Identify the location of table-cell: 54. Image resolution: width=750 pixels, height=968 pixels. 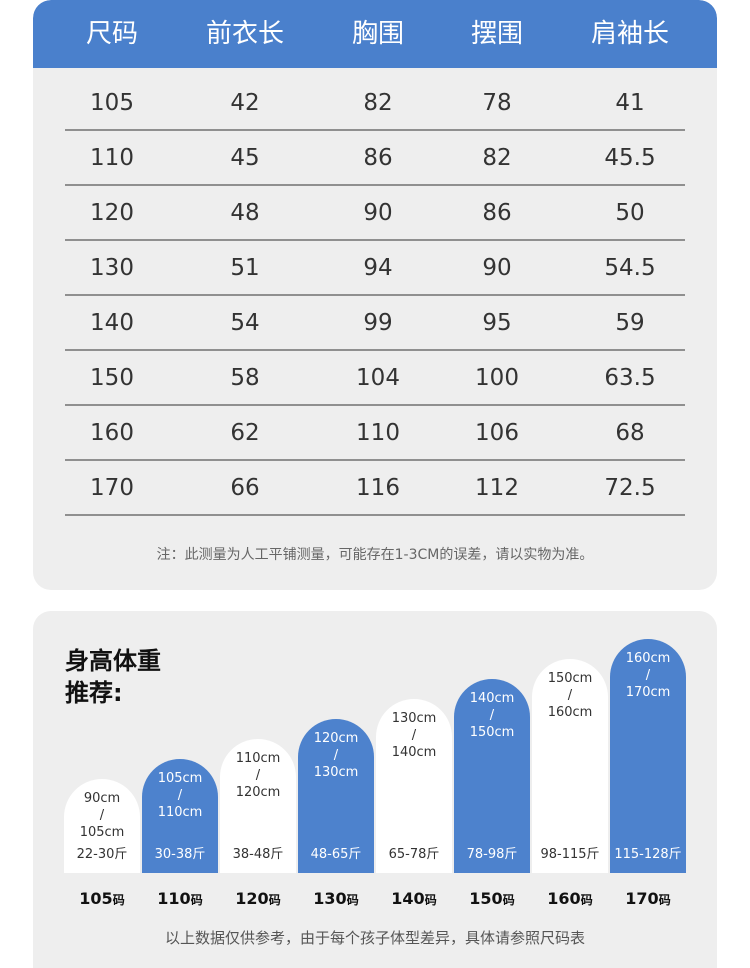
(245, 323).